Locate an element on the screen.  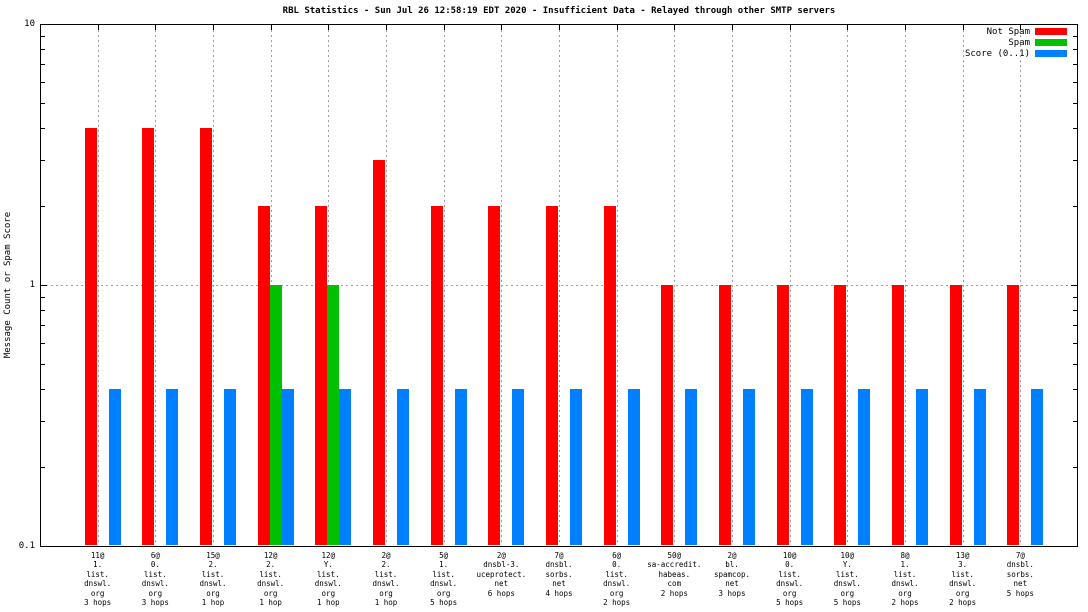
x-axis-label-line: spamcop. is located at coordinates (732, 574).